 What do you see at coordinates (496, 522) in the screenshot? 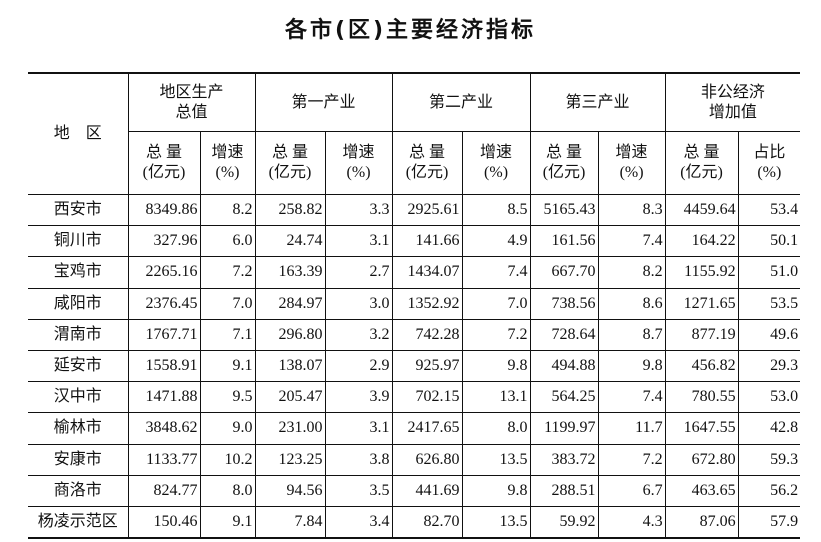
I see `value-cell: 13.5` at bounding box center [496, 522].